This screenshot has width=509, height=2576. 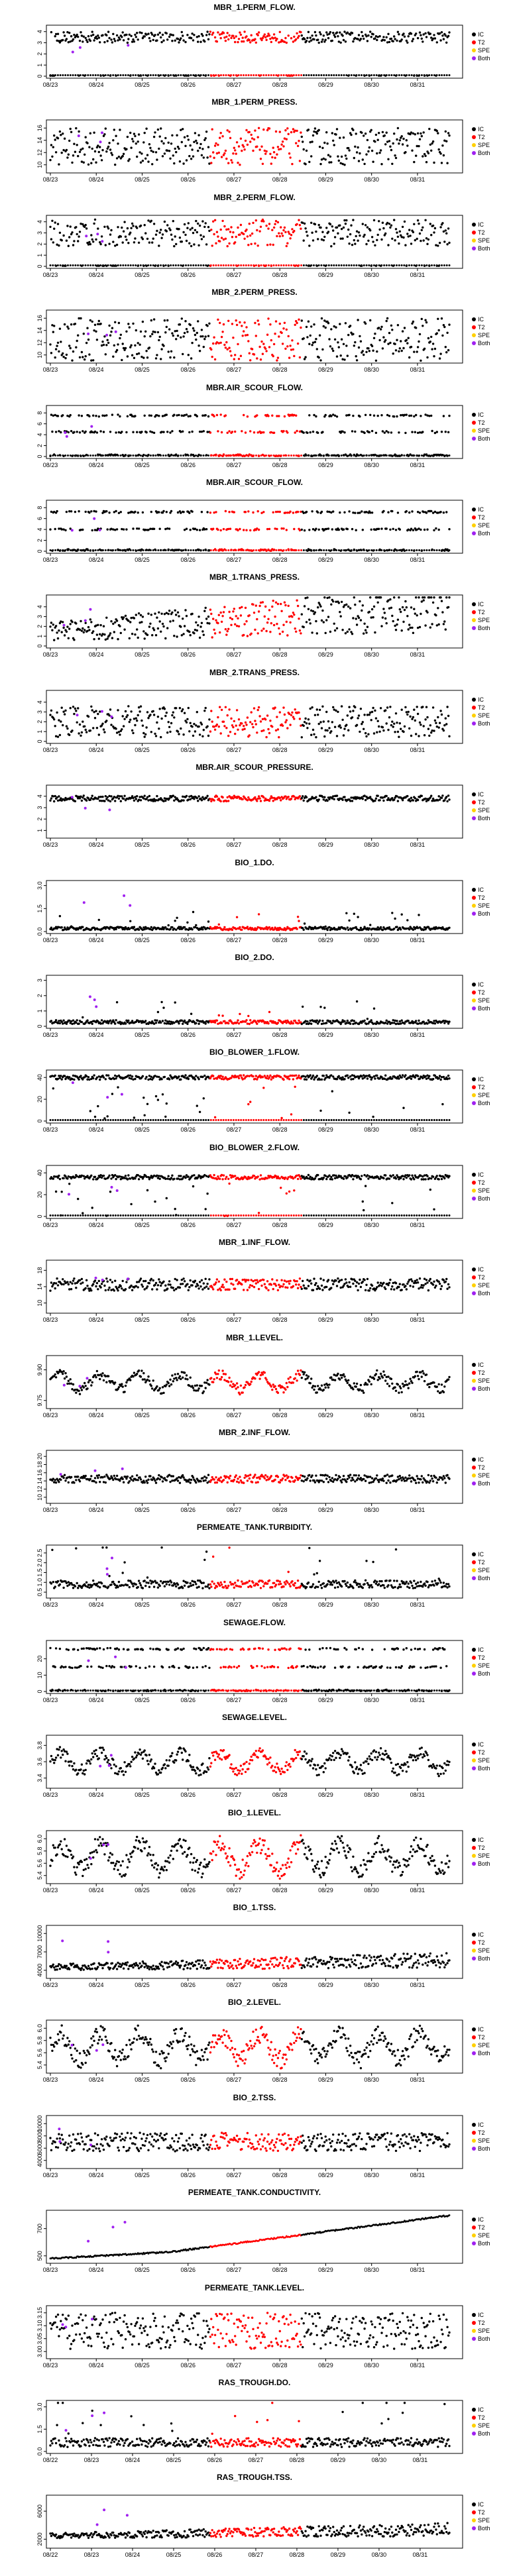 What do you see at coordinates (142, 275) in the screenshot?
I see `x-tick-label: 08/25` at bounding box center [142, 275].